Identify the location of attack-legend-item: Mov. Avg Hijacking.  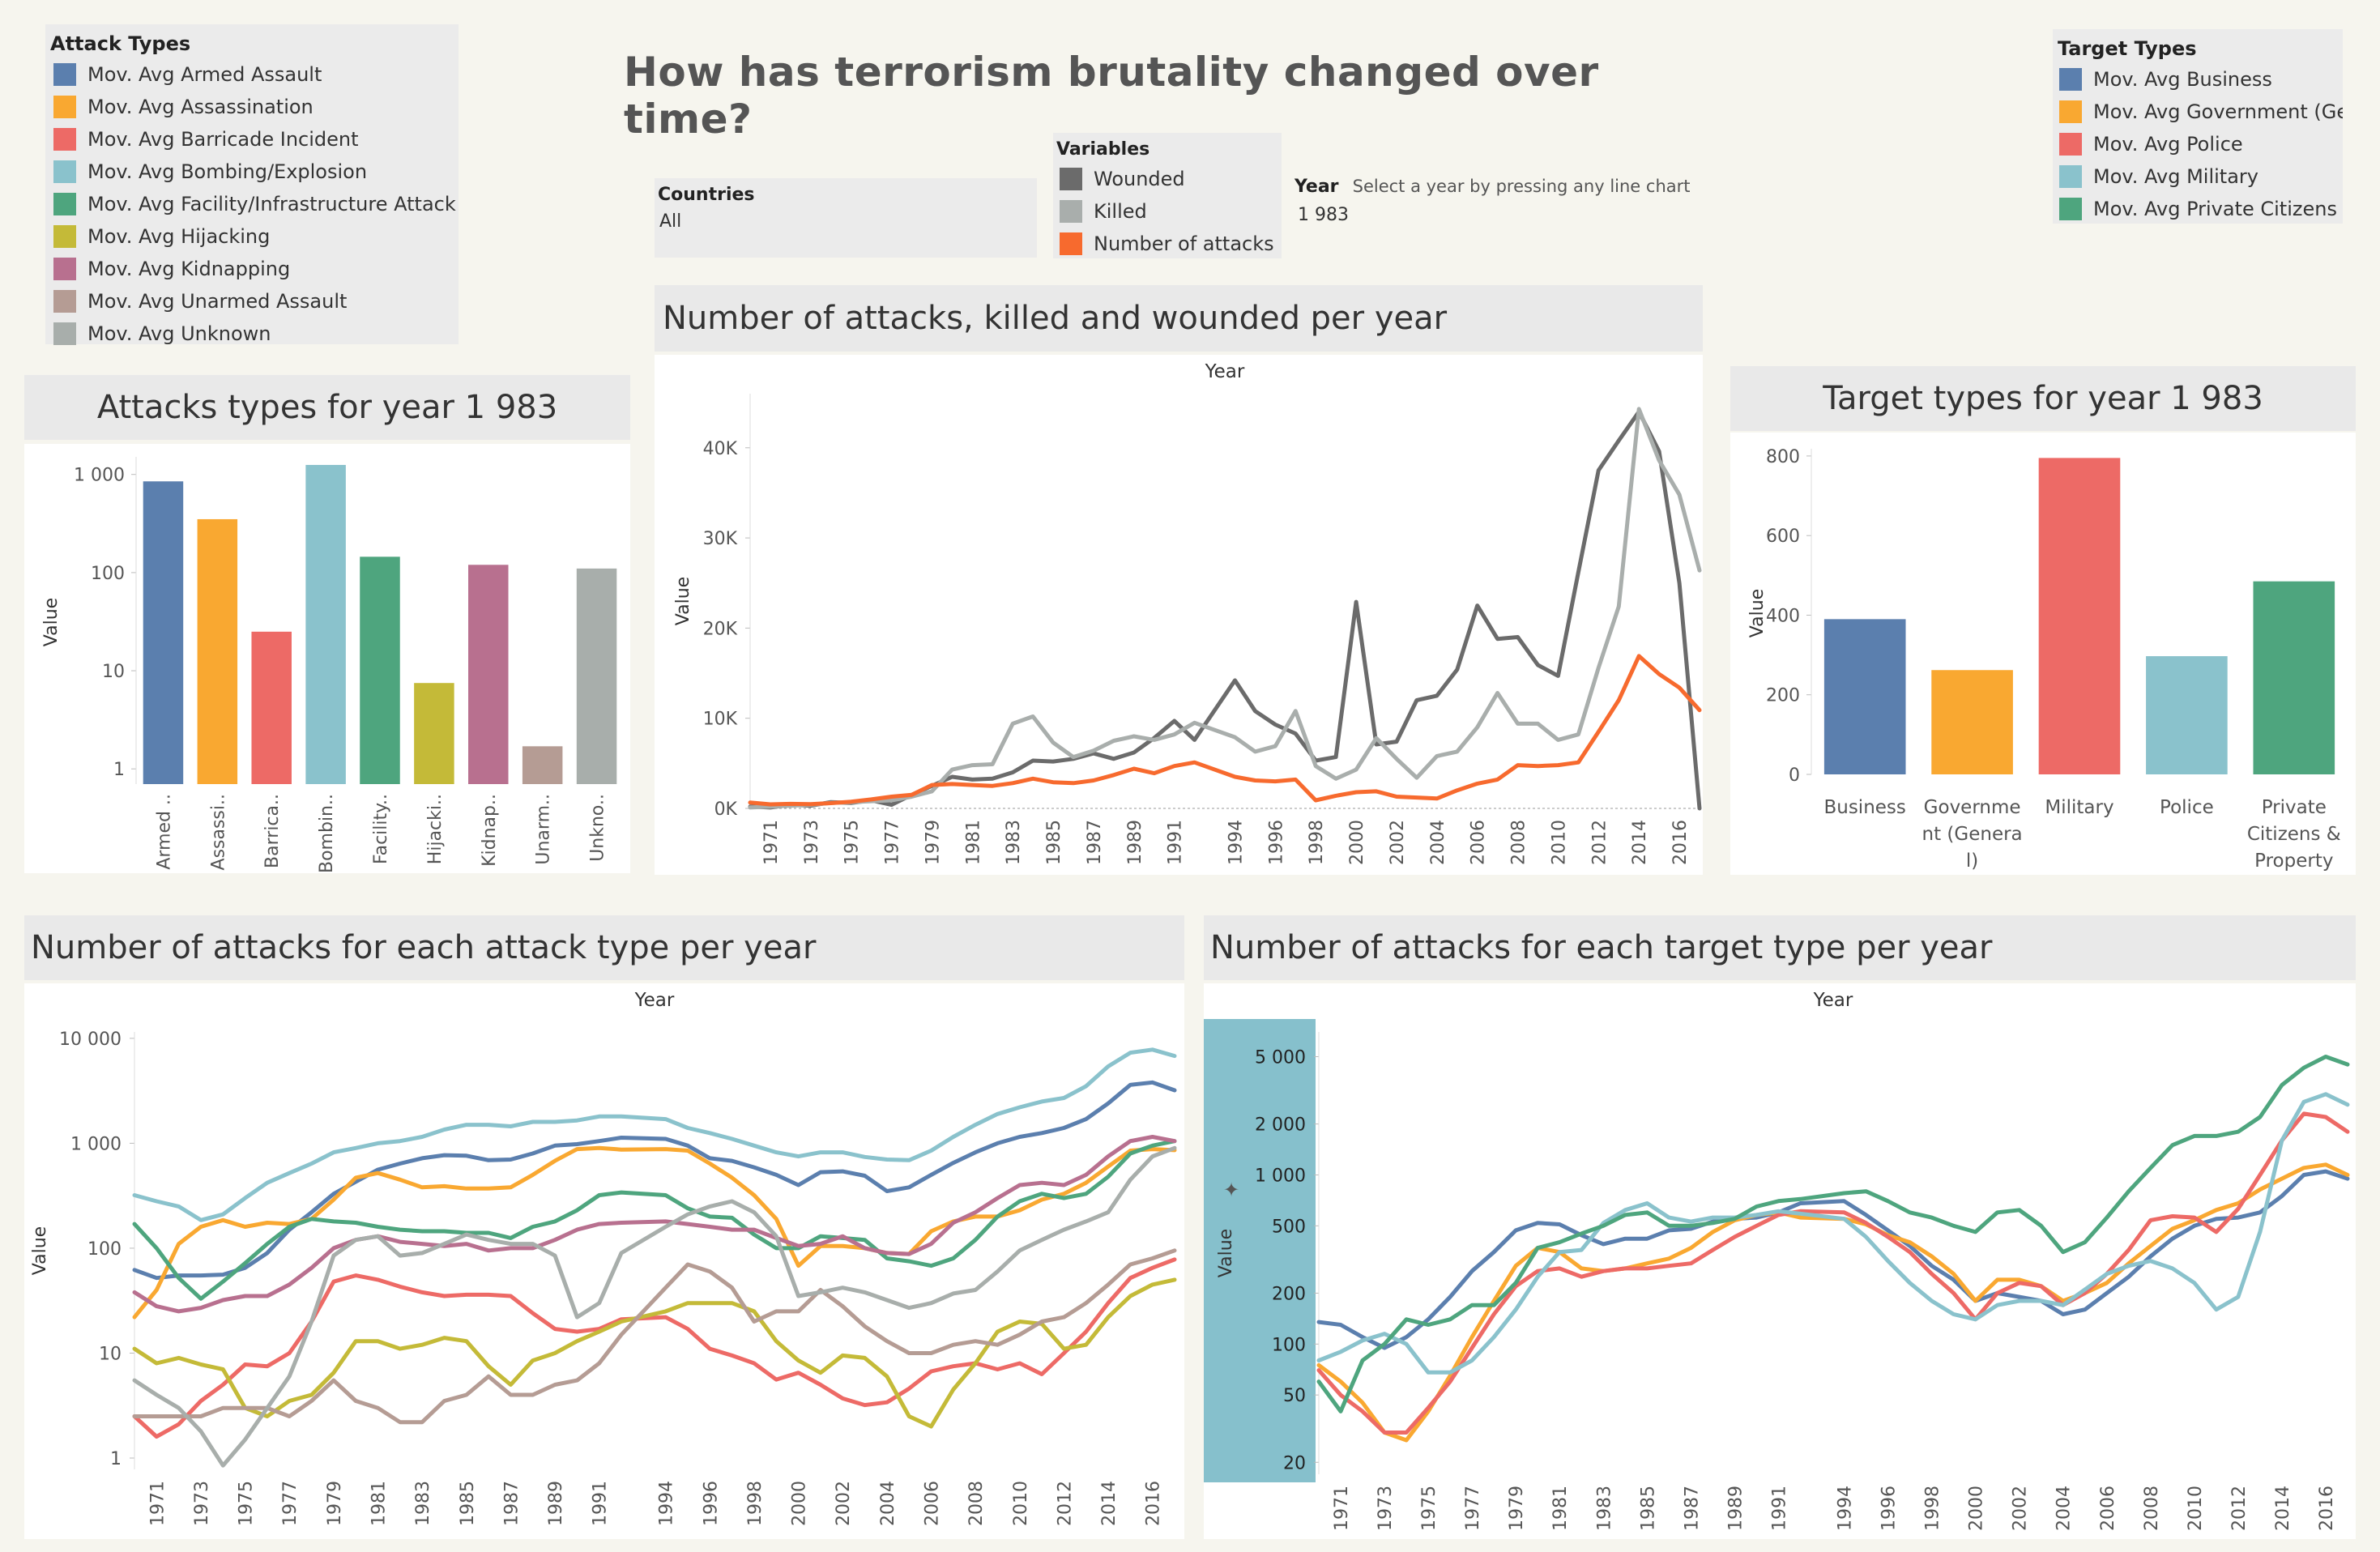
(256, 237).